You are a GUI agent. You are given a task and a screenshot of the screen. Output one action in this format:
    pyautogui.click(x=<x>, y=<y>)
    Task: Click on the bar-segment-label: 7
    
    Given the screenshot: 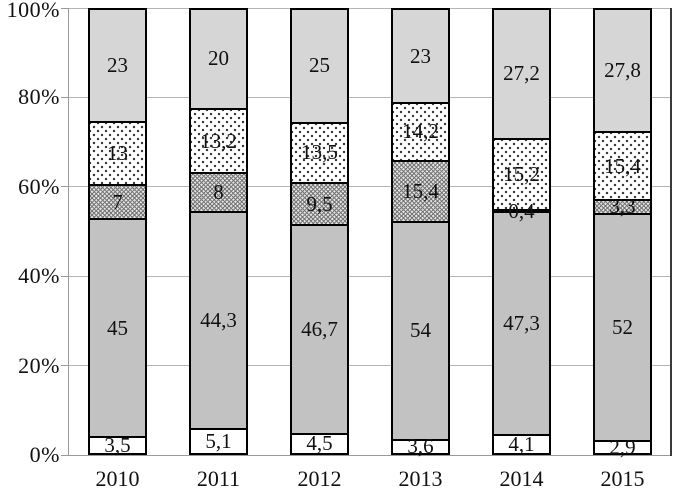 What is the action you would take?
    pyautogui.click(x=117, y=201)
    